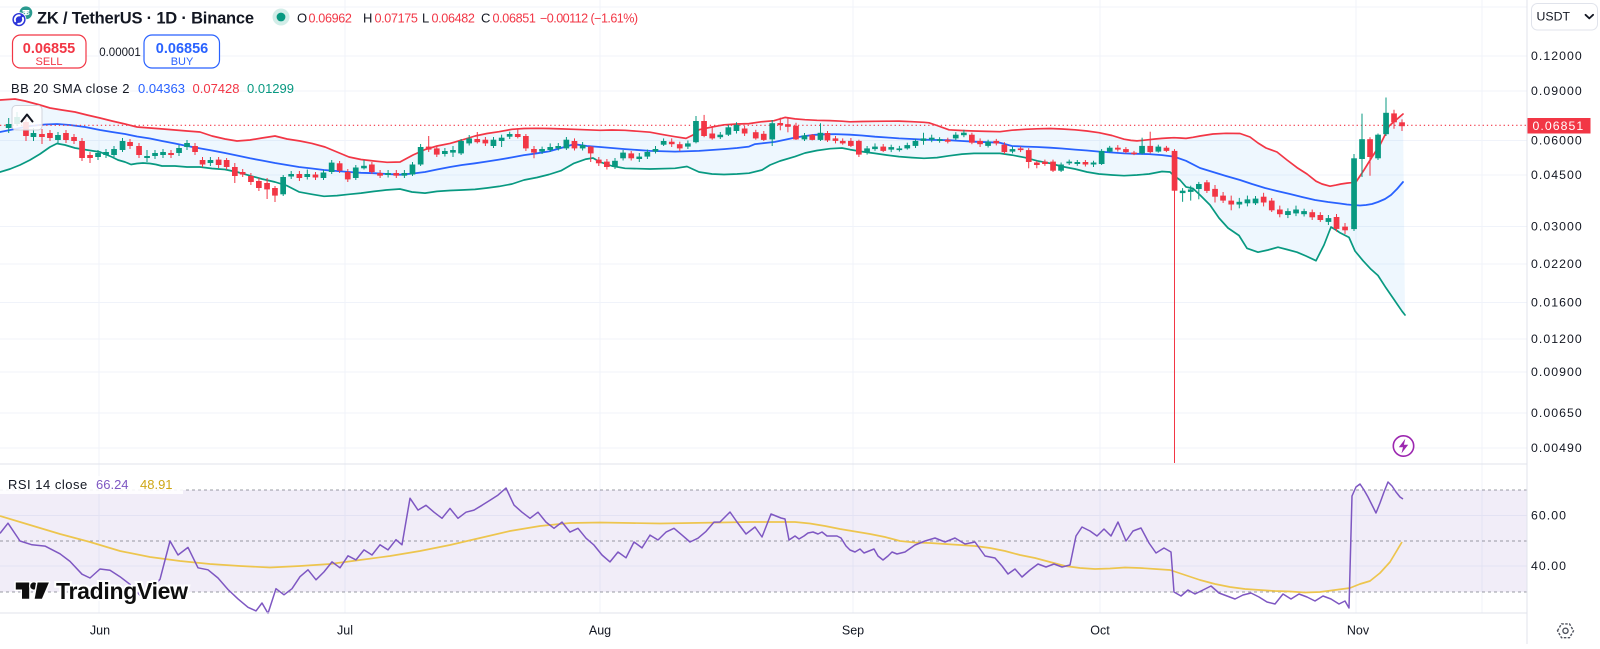  What do you see at coordinates (1358, 631) in the screenshot?
I see `svg-text: Nov` at bounding box center [1358, 631].